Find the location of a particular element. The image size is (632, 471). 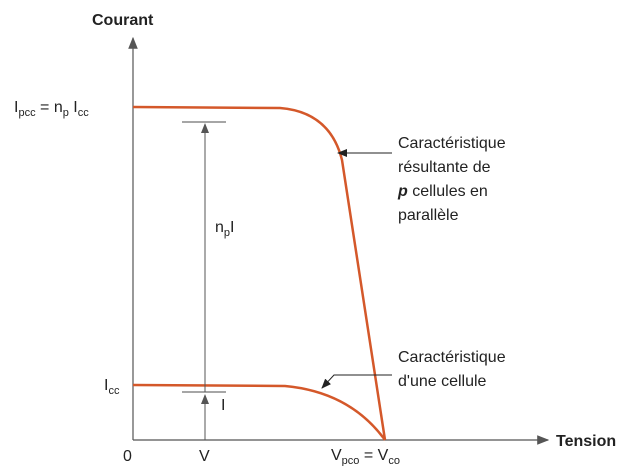

text-part: co is located at coordinates (394, 460).